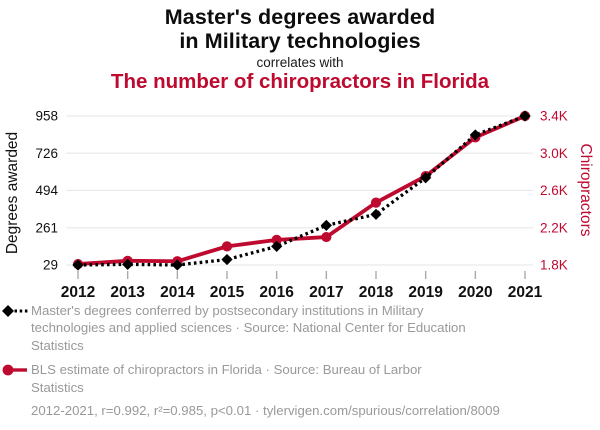 The image size is (600, 430). What do you see at coordinates (585, 189) in the screenshot?
I see `right-axis-title: Chiropractors` at bounding box center [585, 189].